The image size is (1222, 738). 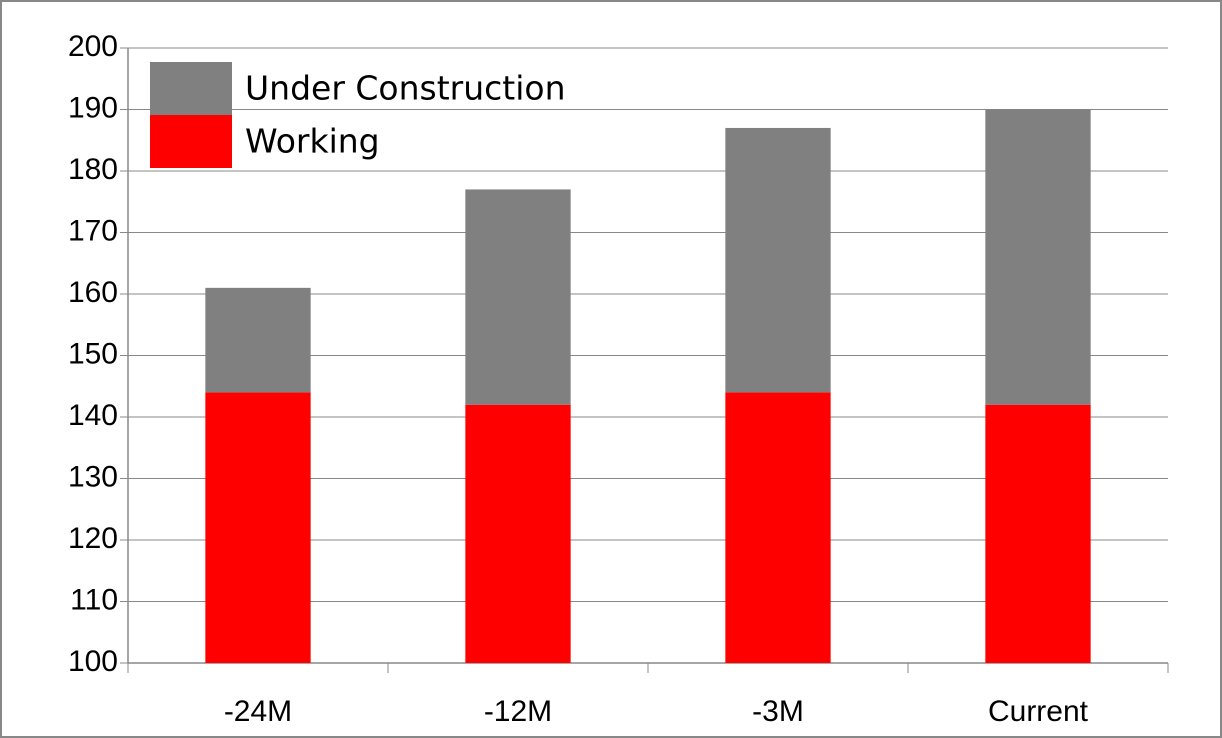 I want to click on y-tick-label: 140, so click(x=93, y=415).